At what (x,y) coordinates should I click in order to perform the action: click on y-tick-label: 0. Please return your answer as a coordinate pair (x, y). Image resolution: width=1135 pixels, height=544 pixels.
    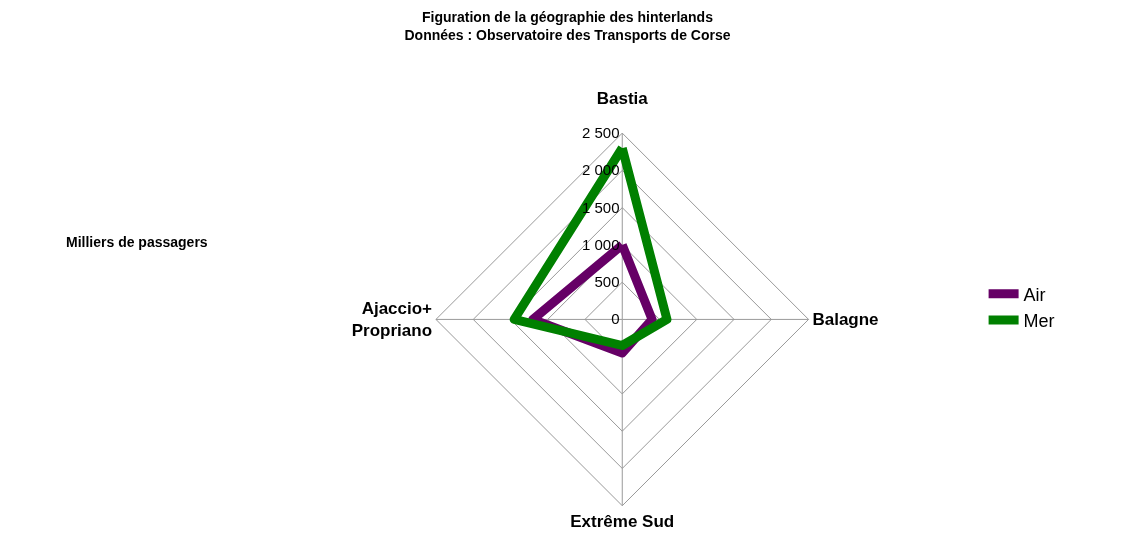
    Looking at the image, I should click on (615, 319).